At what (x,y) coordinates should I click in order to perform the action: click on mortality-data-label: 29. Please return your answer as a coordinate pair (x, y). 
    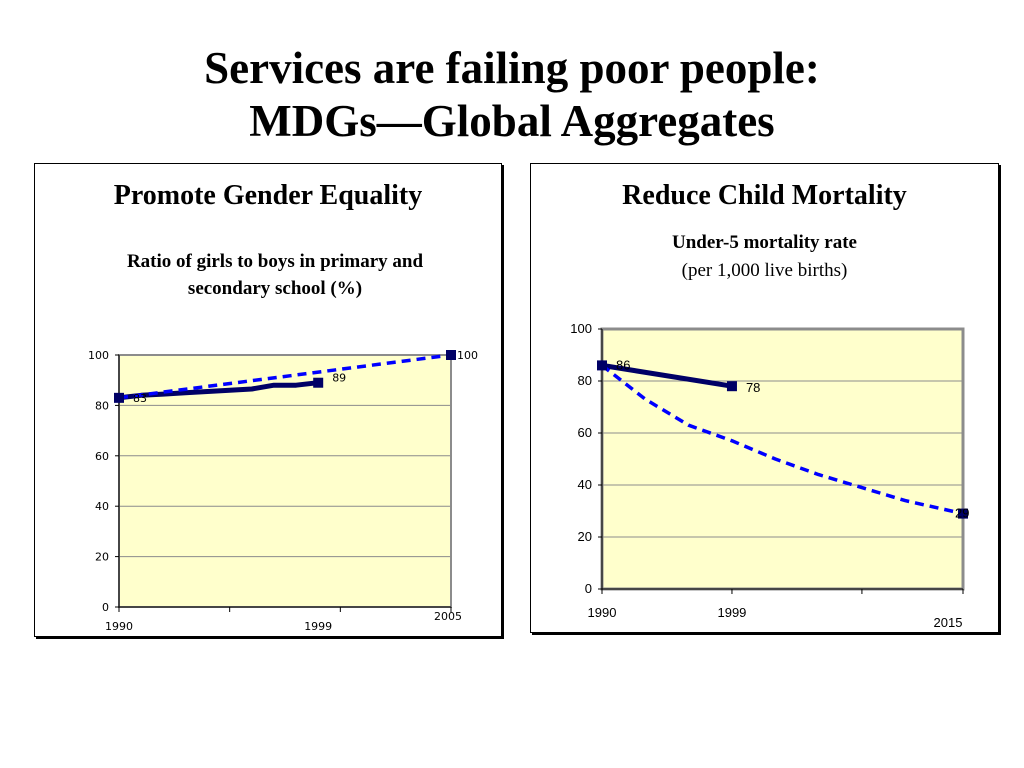
    Looking at the image, I should click on (962, 513).